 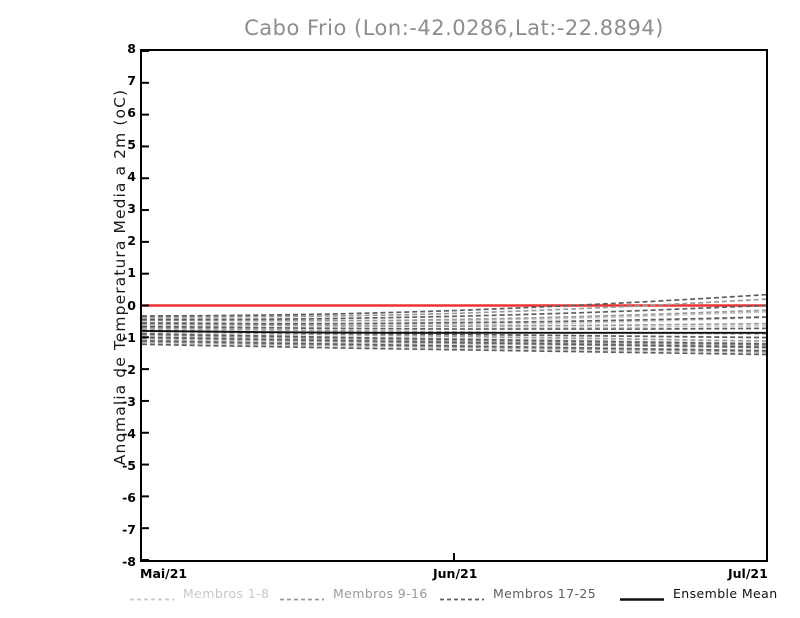 I want to click on legend-item: Membros 17-25, so click(x=518, y=593).